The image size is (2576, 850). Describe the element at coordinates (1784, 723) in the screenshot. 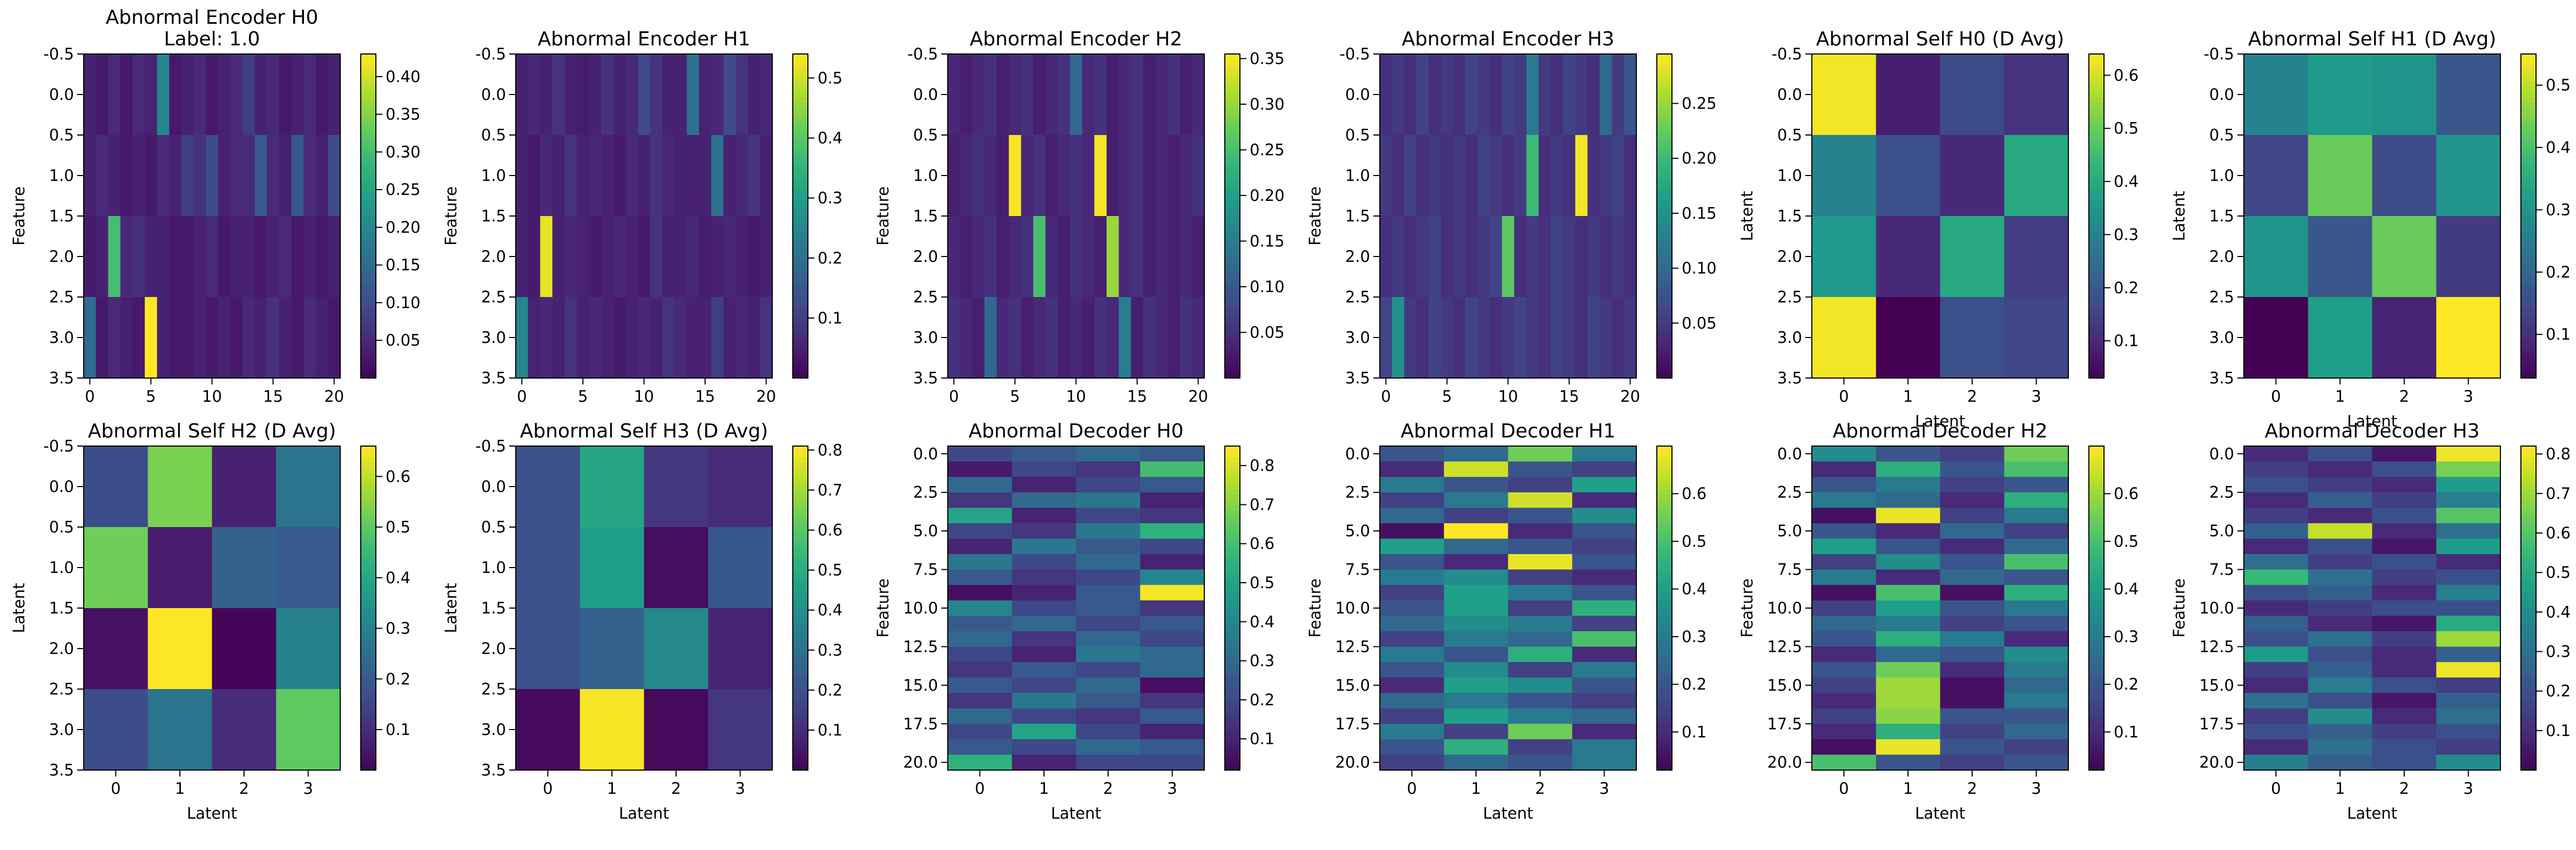

I see `y-tick-label: 17.5` at that location.